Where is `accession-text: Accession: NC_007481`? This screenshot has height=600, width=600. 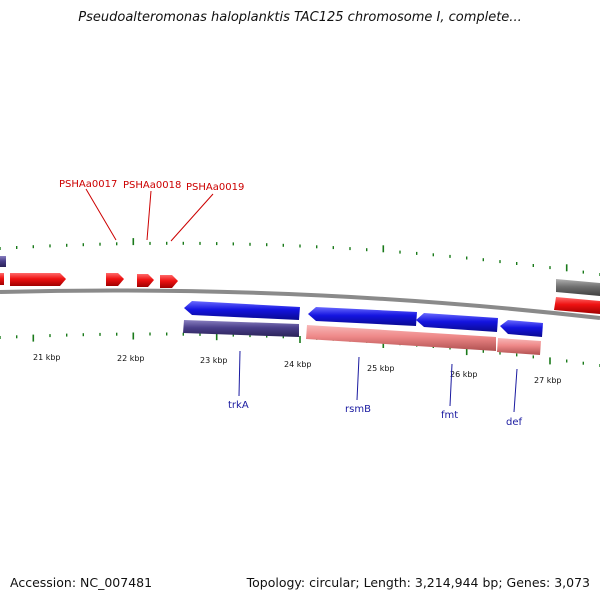
accession-text: Accession: NC_007481 is located at coordinates (81, 582).